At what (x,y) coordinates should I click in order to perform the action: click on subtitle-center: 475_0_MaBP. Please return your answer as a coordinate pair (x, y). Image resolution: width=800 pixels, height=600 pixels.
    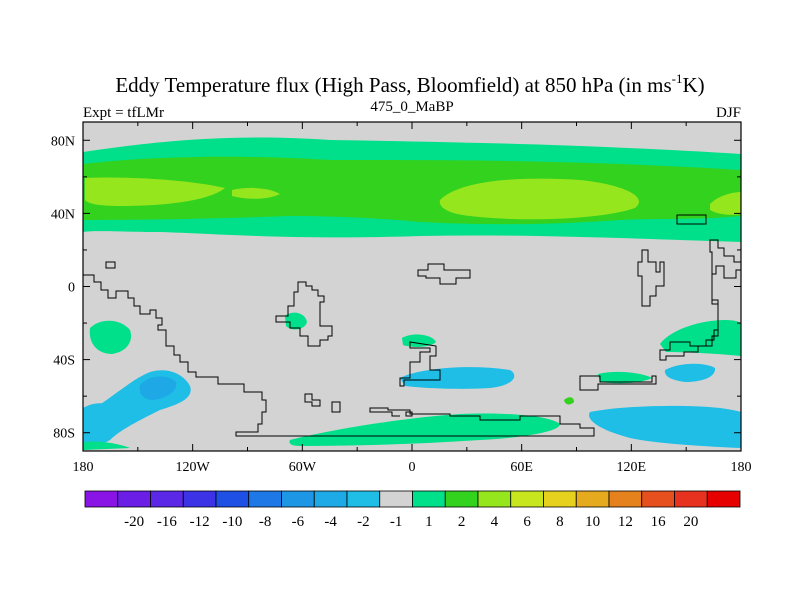
    Looking at the image, I should click on (411, 107).